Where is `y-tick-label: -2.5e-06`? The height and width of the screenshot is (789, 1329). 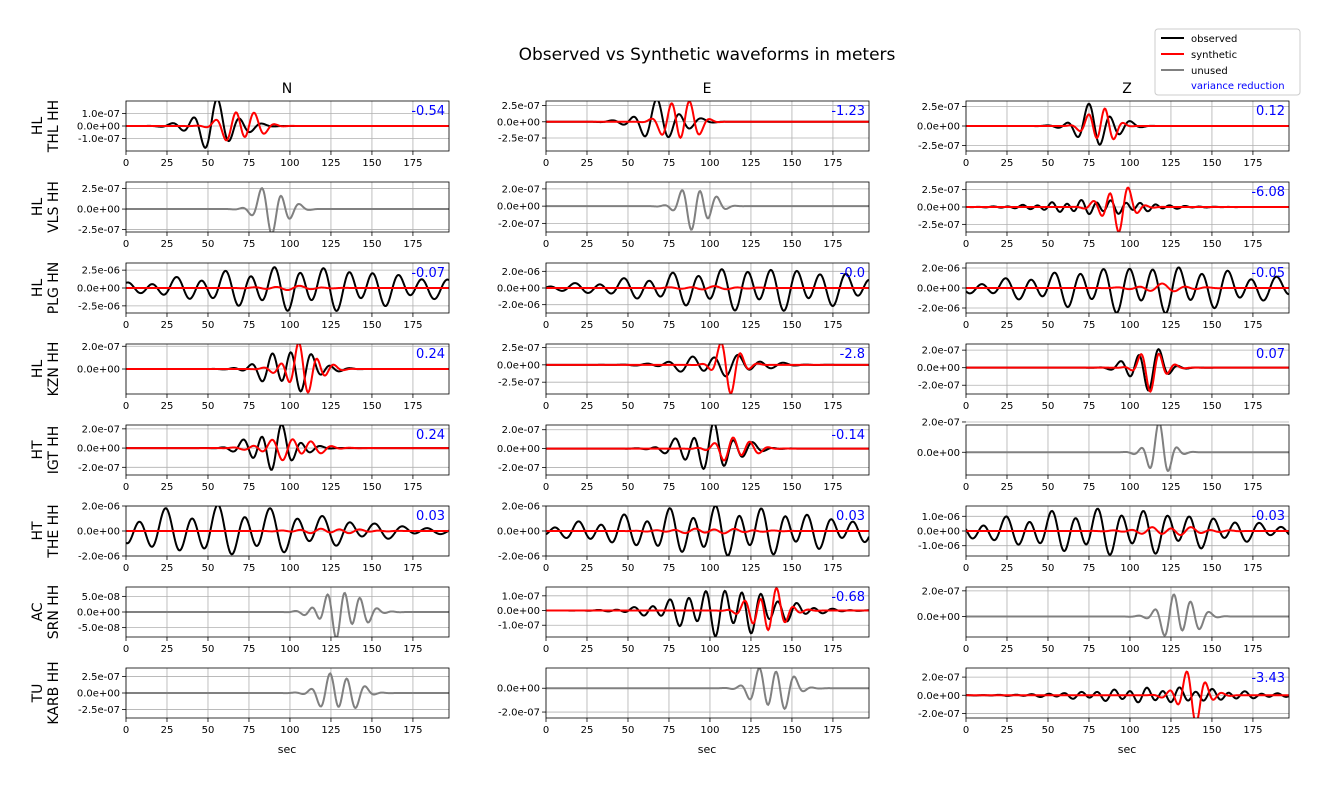 y-tick-label: -2.5e-06 is located at coordinates (99, 306).